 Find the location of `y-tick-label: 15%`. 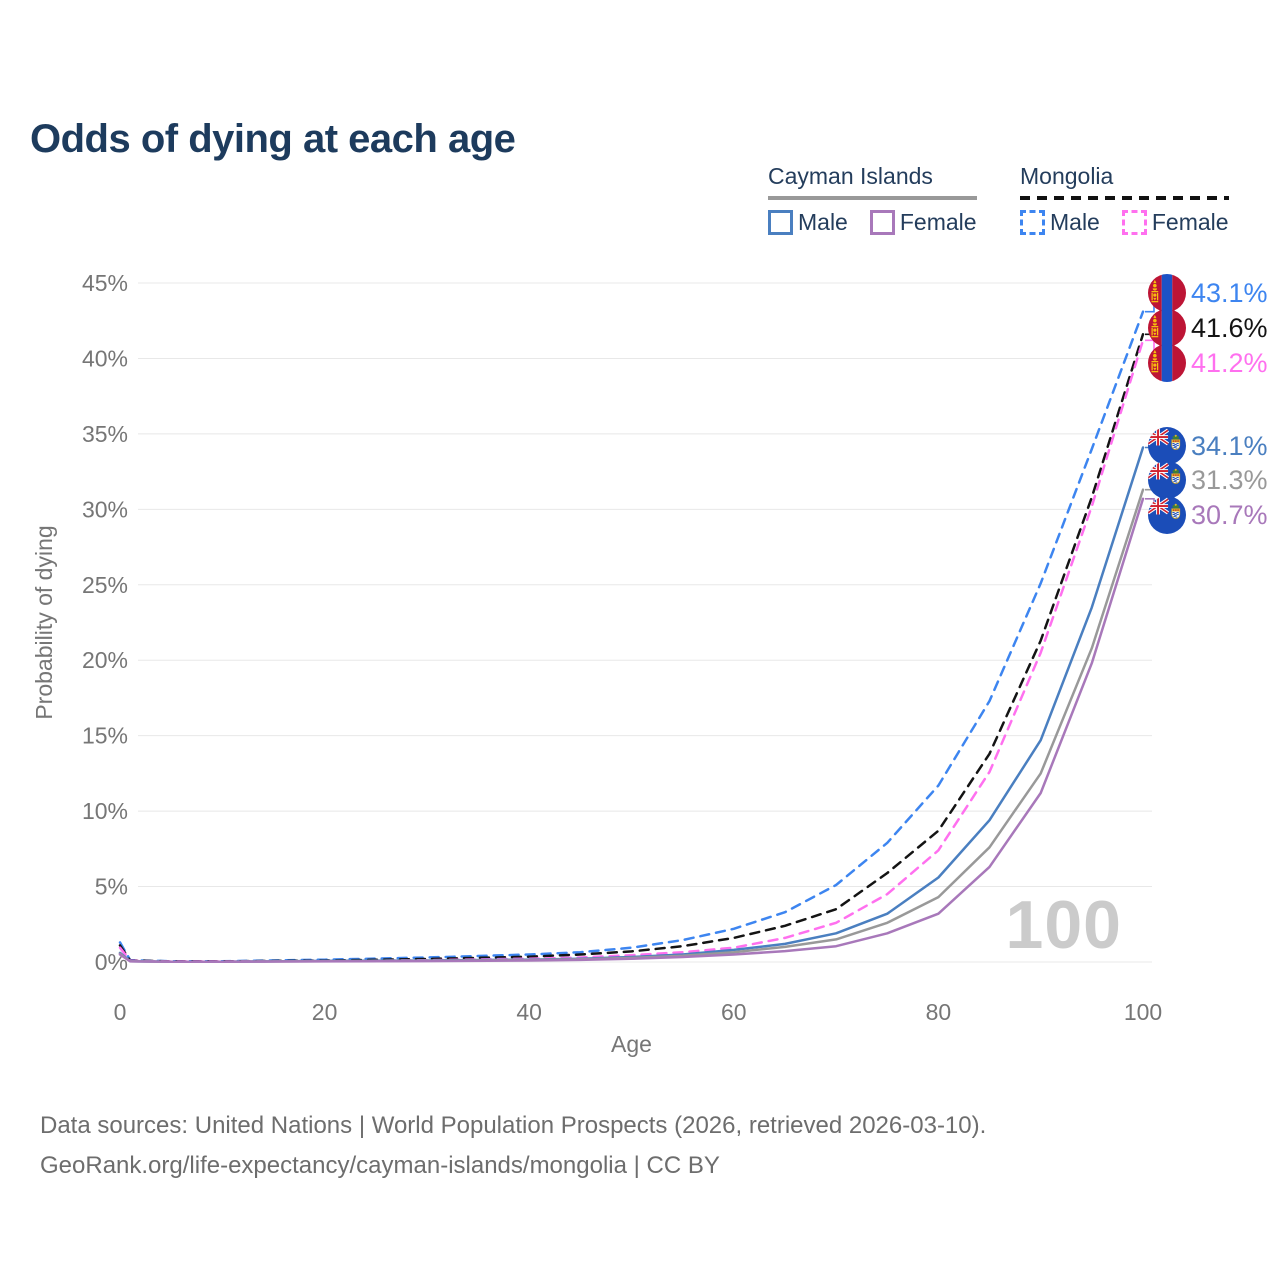

y-tick-label: 15% is located at coordinates (105, 736).